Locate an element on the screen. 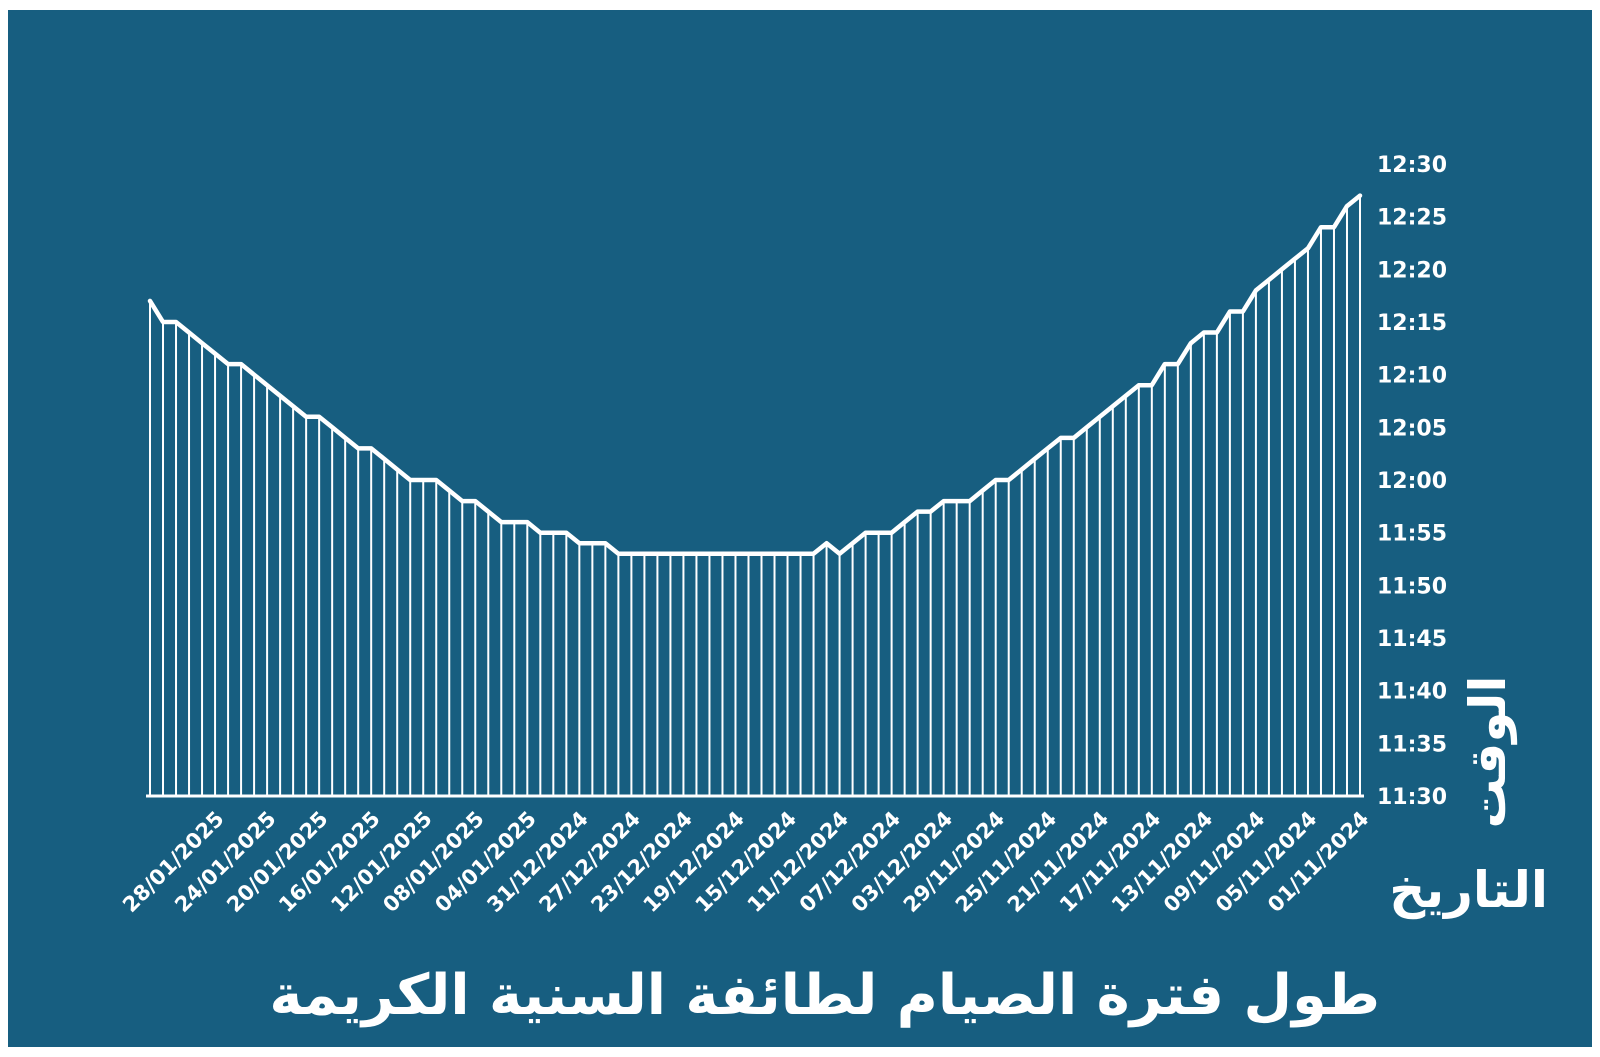 The image size is (1600, 1057). y-tick-label: 12:20 is located at coordinates (1412, 270).